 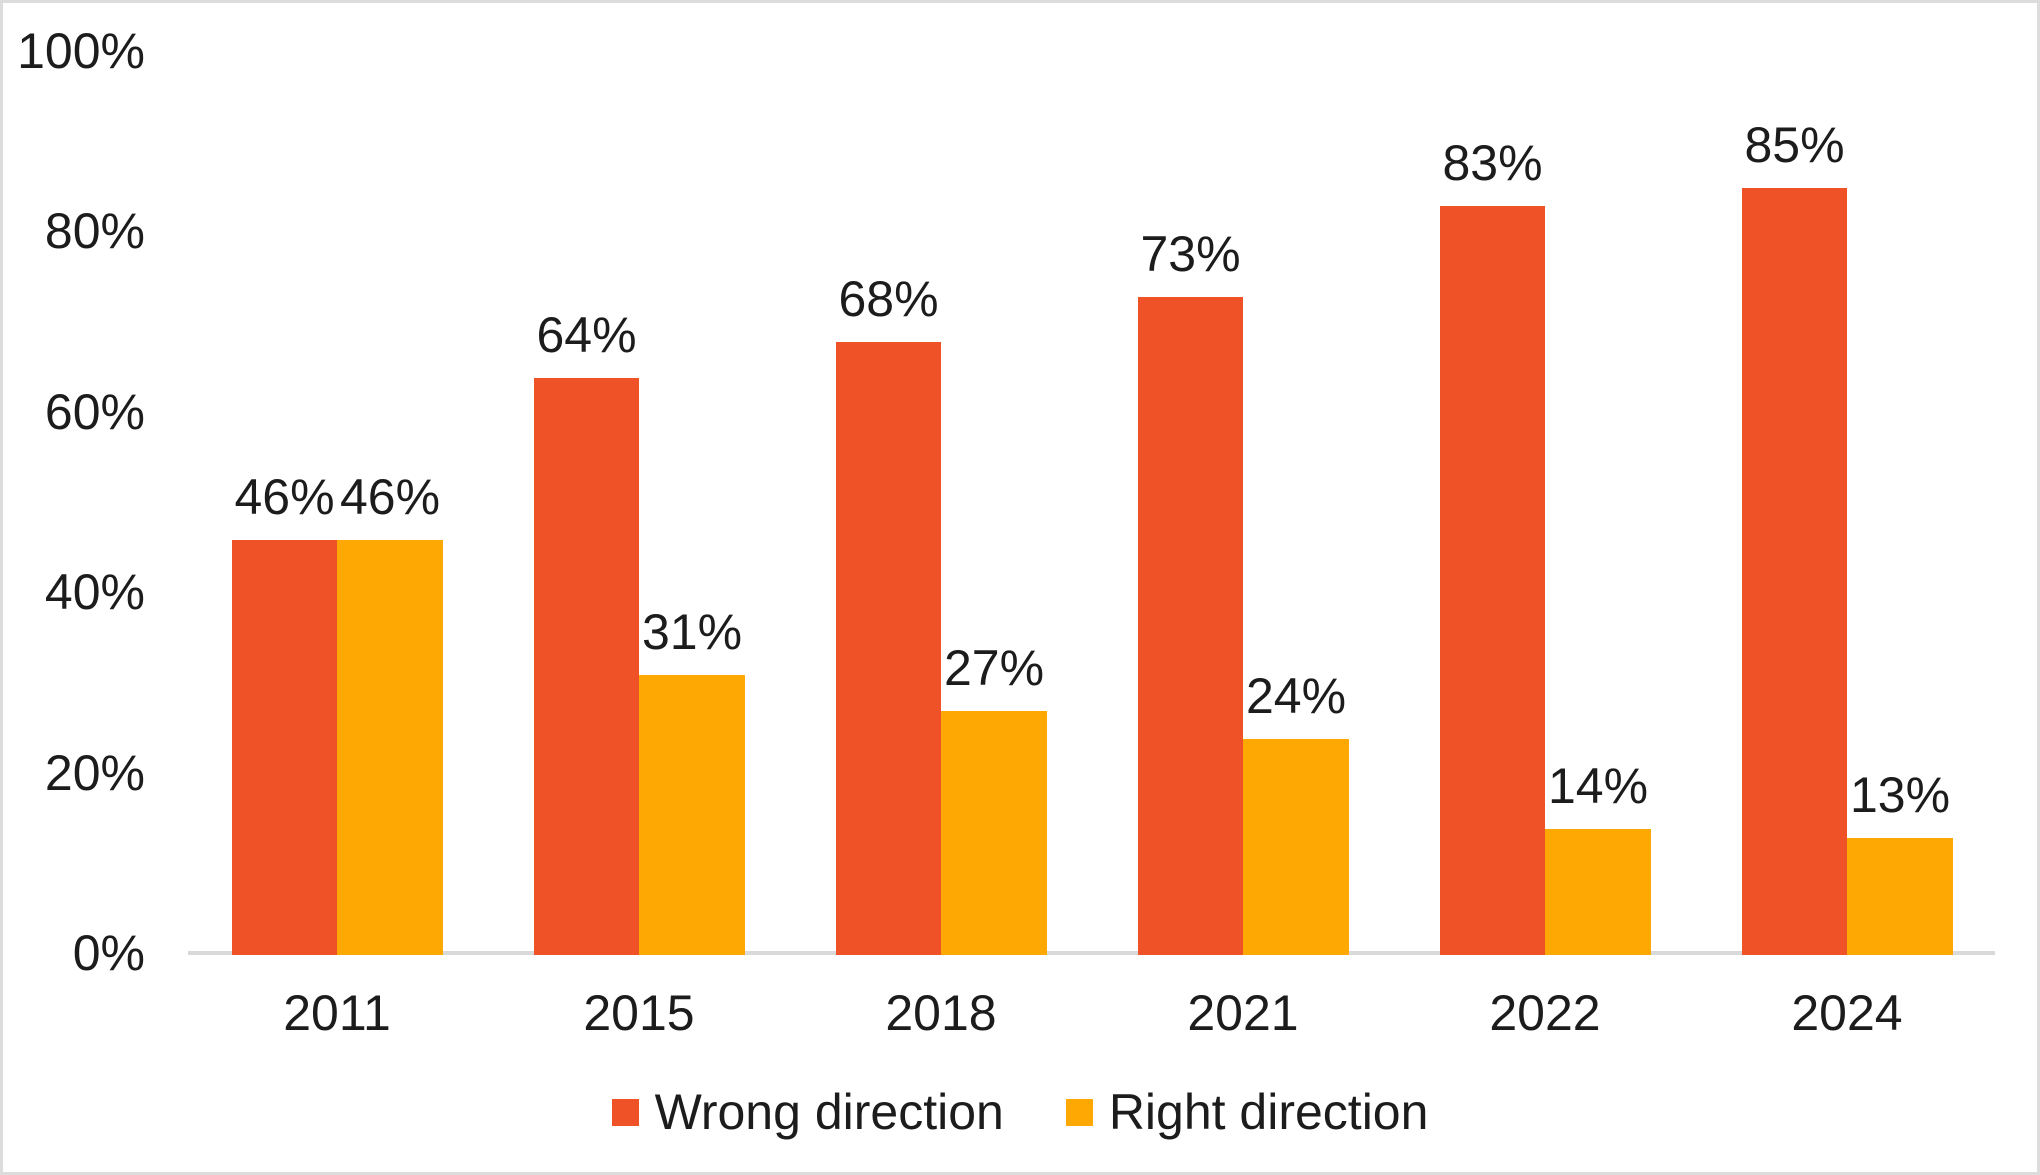 What do you see at coordinates (692, 815) in the screenshot?
I see `bar-right-direction-2015` at bounding box center [692, 815].